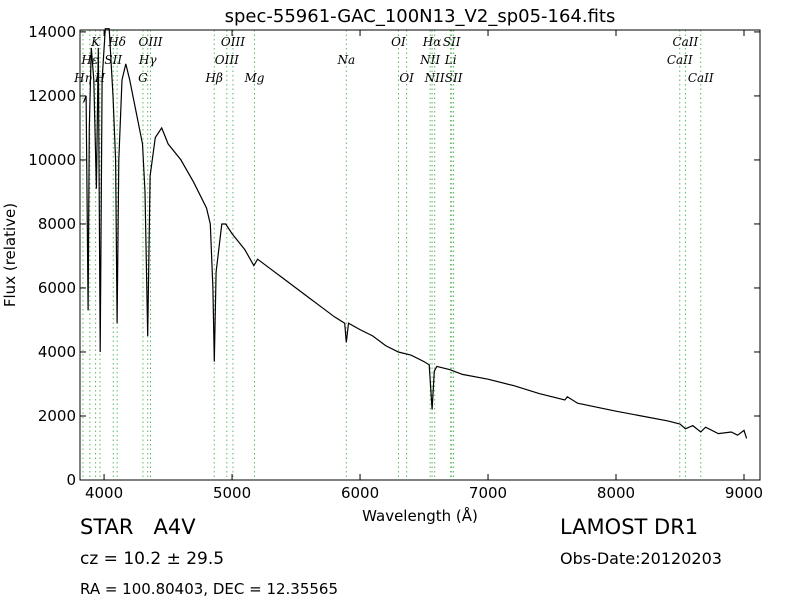 The width and height of the screenshot is (800, 600). What do you see at coordinates (232, 493) in the screenshot?
I see `x-tick-label: 5000` at bounding box center [232, 493].